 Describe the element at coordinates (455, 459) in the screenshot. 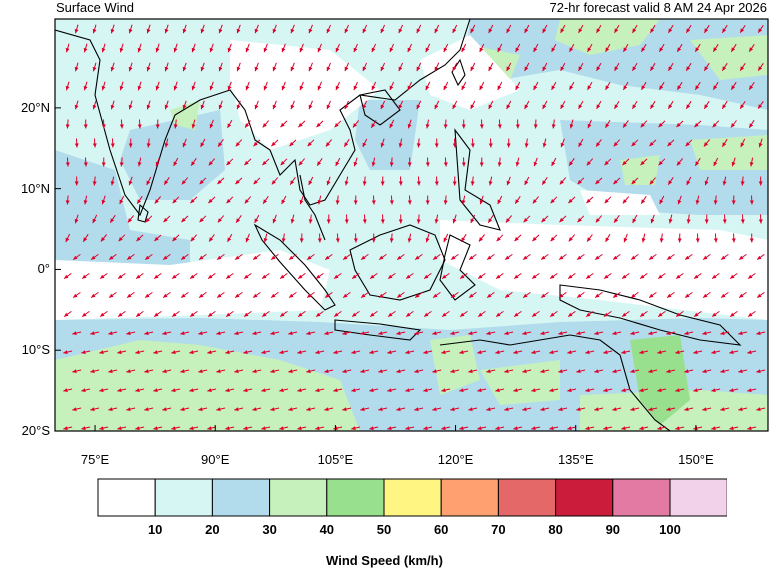

I see `lon-label: 120°E` at that location.